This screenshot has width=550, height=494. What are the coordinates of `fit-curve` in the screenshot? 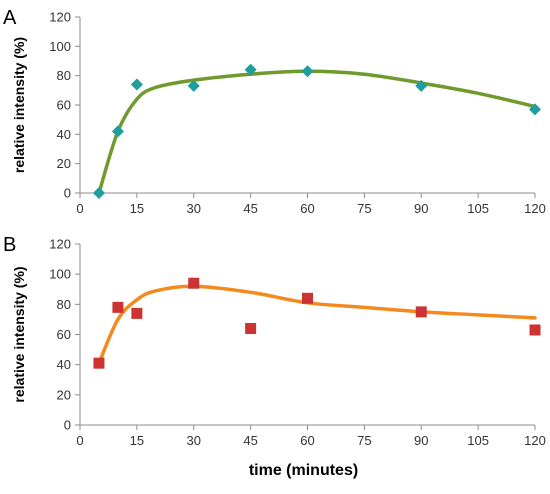 It's located at (317, 324).